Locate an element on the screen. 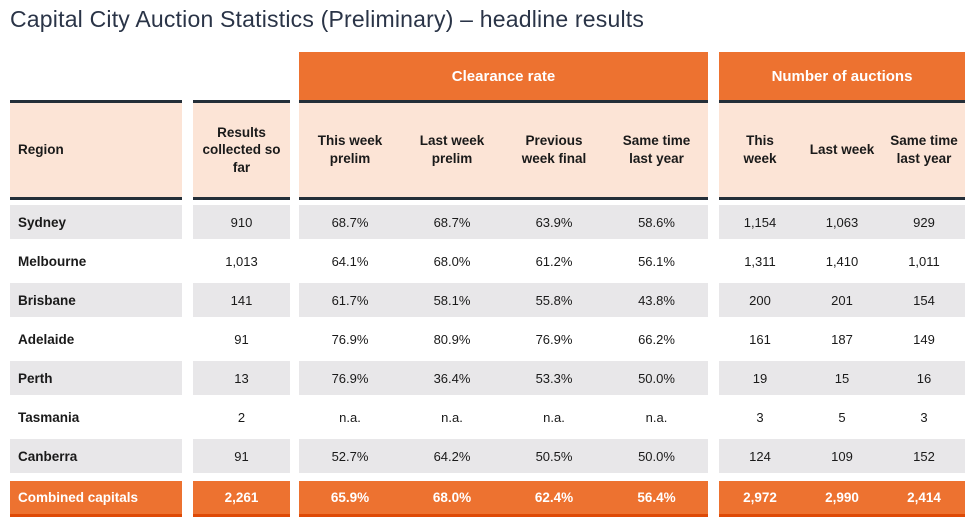 The height and width of the screenshot is (525, 973). region-cell: Adelaide is located at coordinates (96, 339).